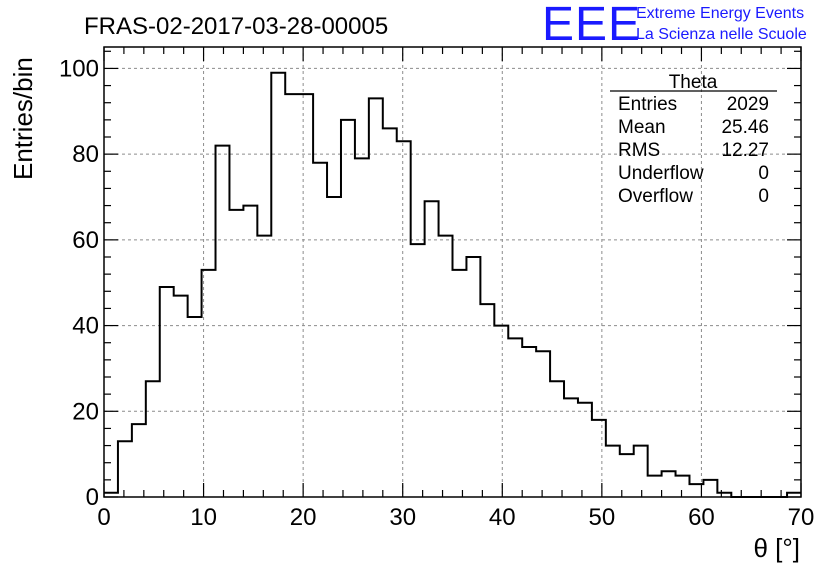 This screenshot has width=836, height=572. What do you see at coordinates (591, 25) in the screenshot?
I see `logo-mark: EEE` at bounding box center [591, 25].